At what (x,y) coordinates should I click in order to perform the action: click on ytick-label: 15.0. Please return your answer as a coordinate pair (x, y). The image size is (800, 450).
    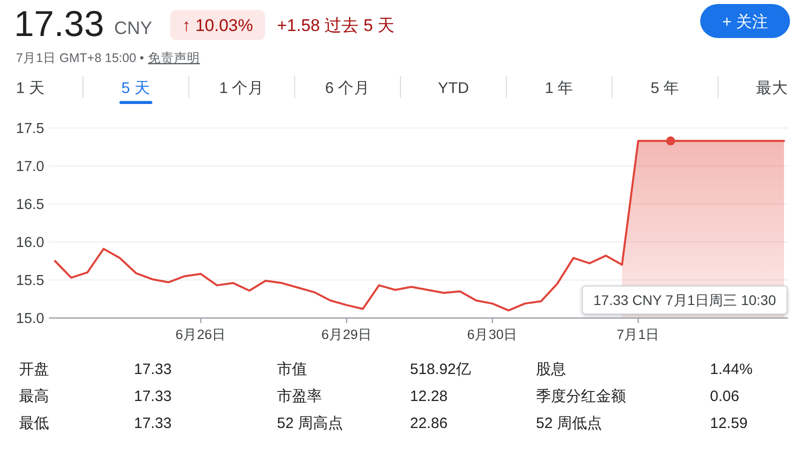
    Looking at the image, I should click on (30, 319).